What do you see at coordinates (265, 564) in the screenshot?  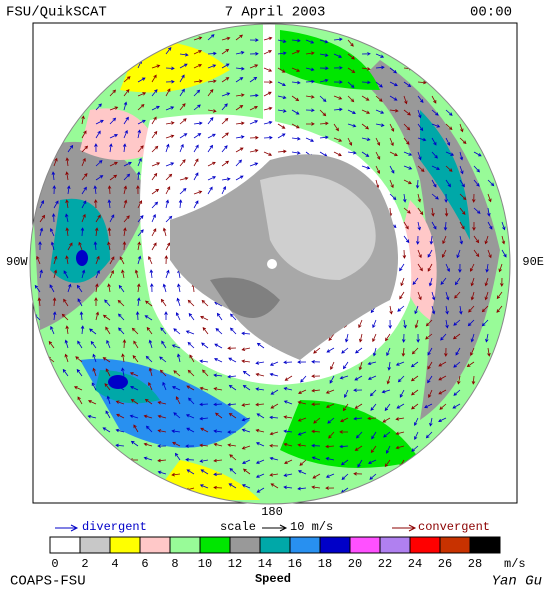 I see `colorbar-tick: 14` at bounding box center [265, 564].